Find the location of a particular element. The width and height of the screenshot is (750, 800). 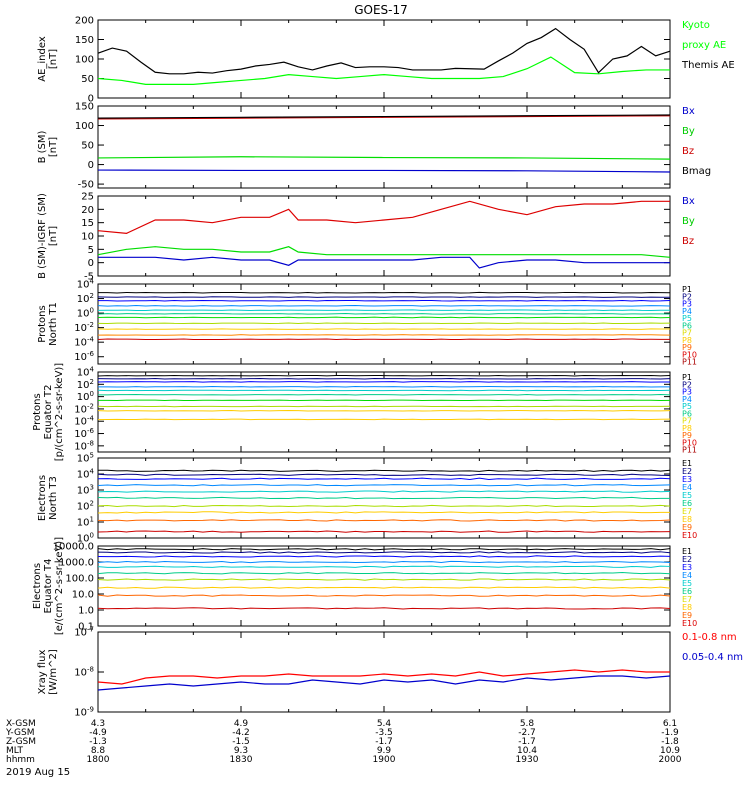

legend-entry: By is located at coordinates (688, 131).